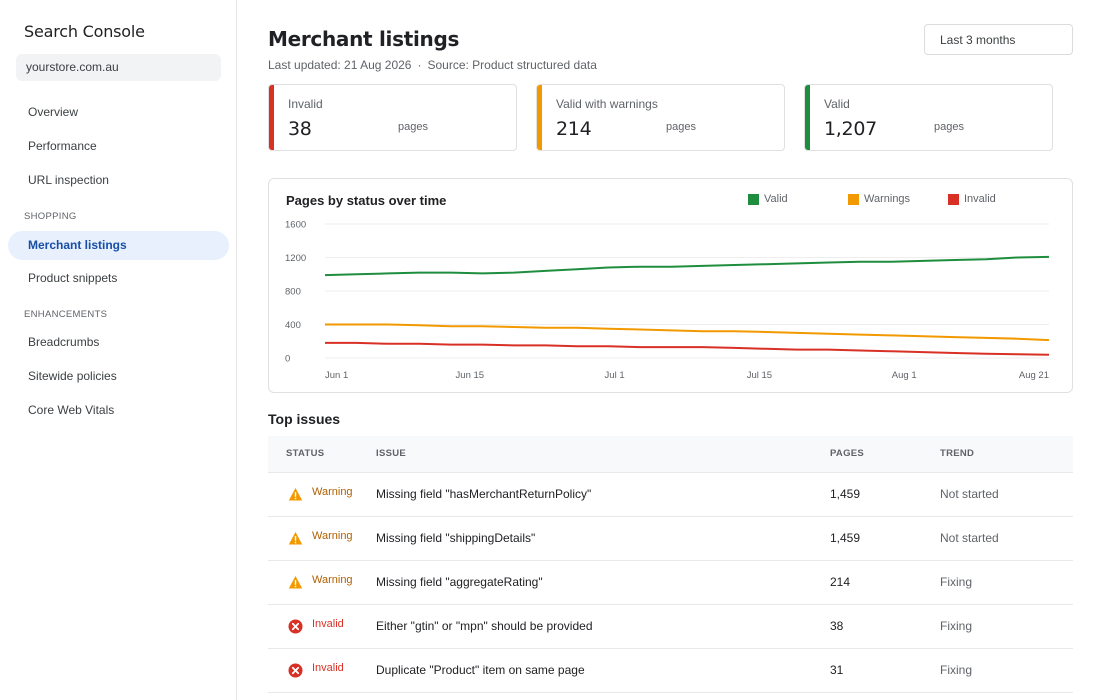 Image resolution: width=1100 pixels, height=700 pixels. I want to click on nav-item-breadcrumbs: Breadcrumbs, so click(64, 342).